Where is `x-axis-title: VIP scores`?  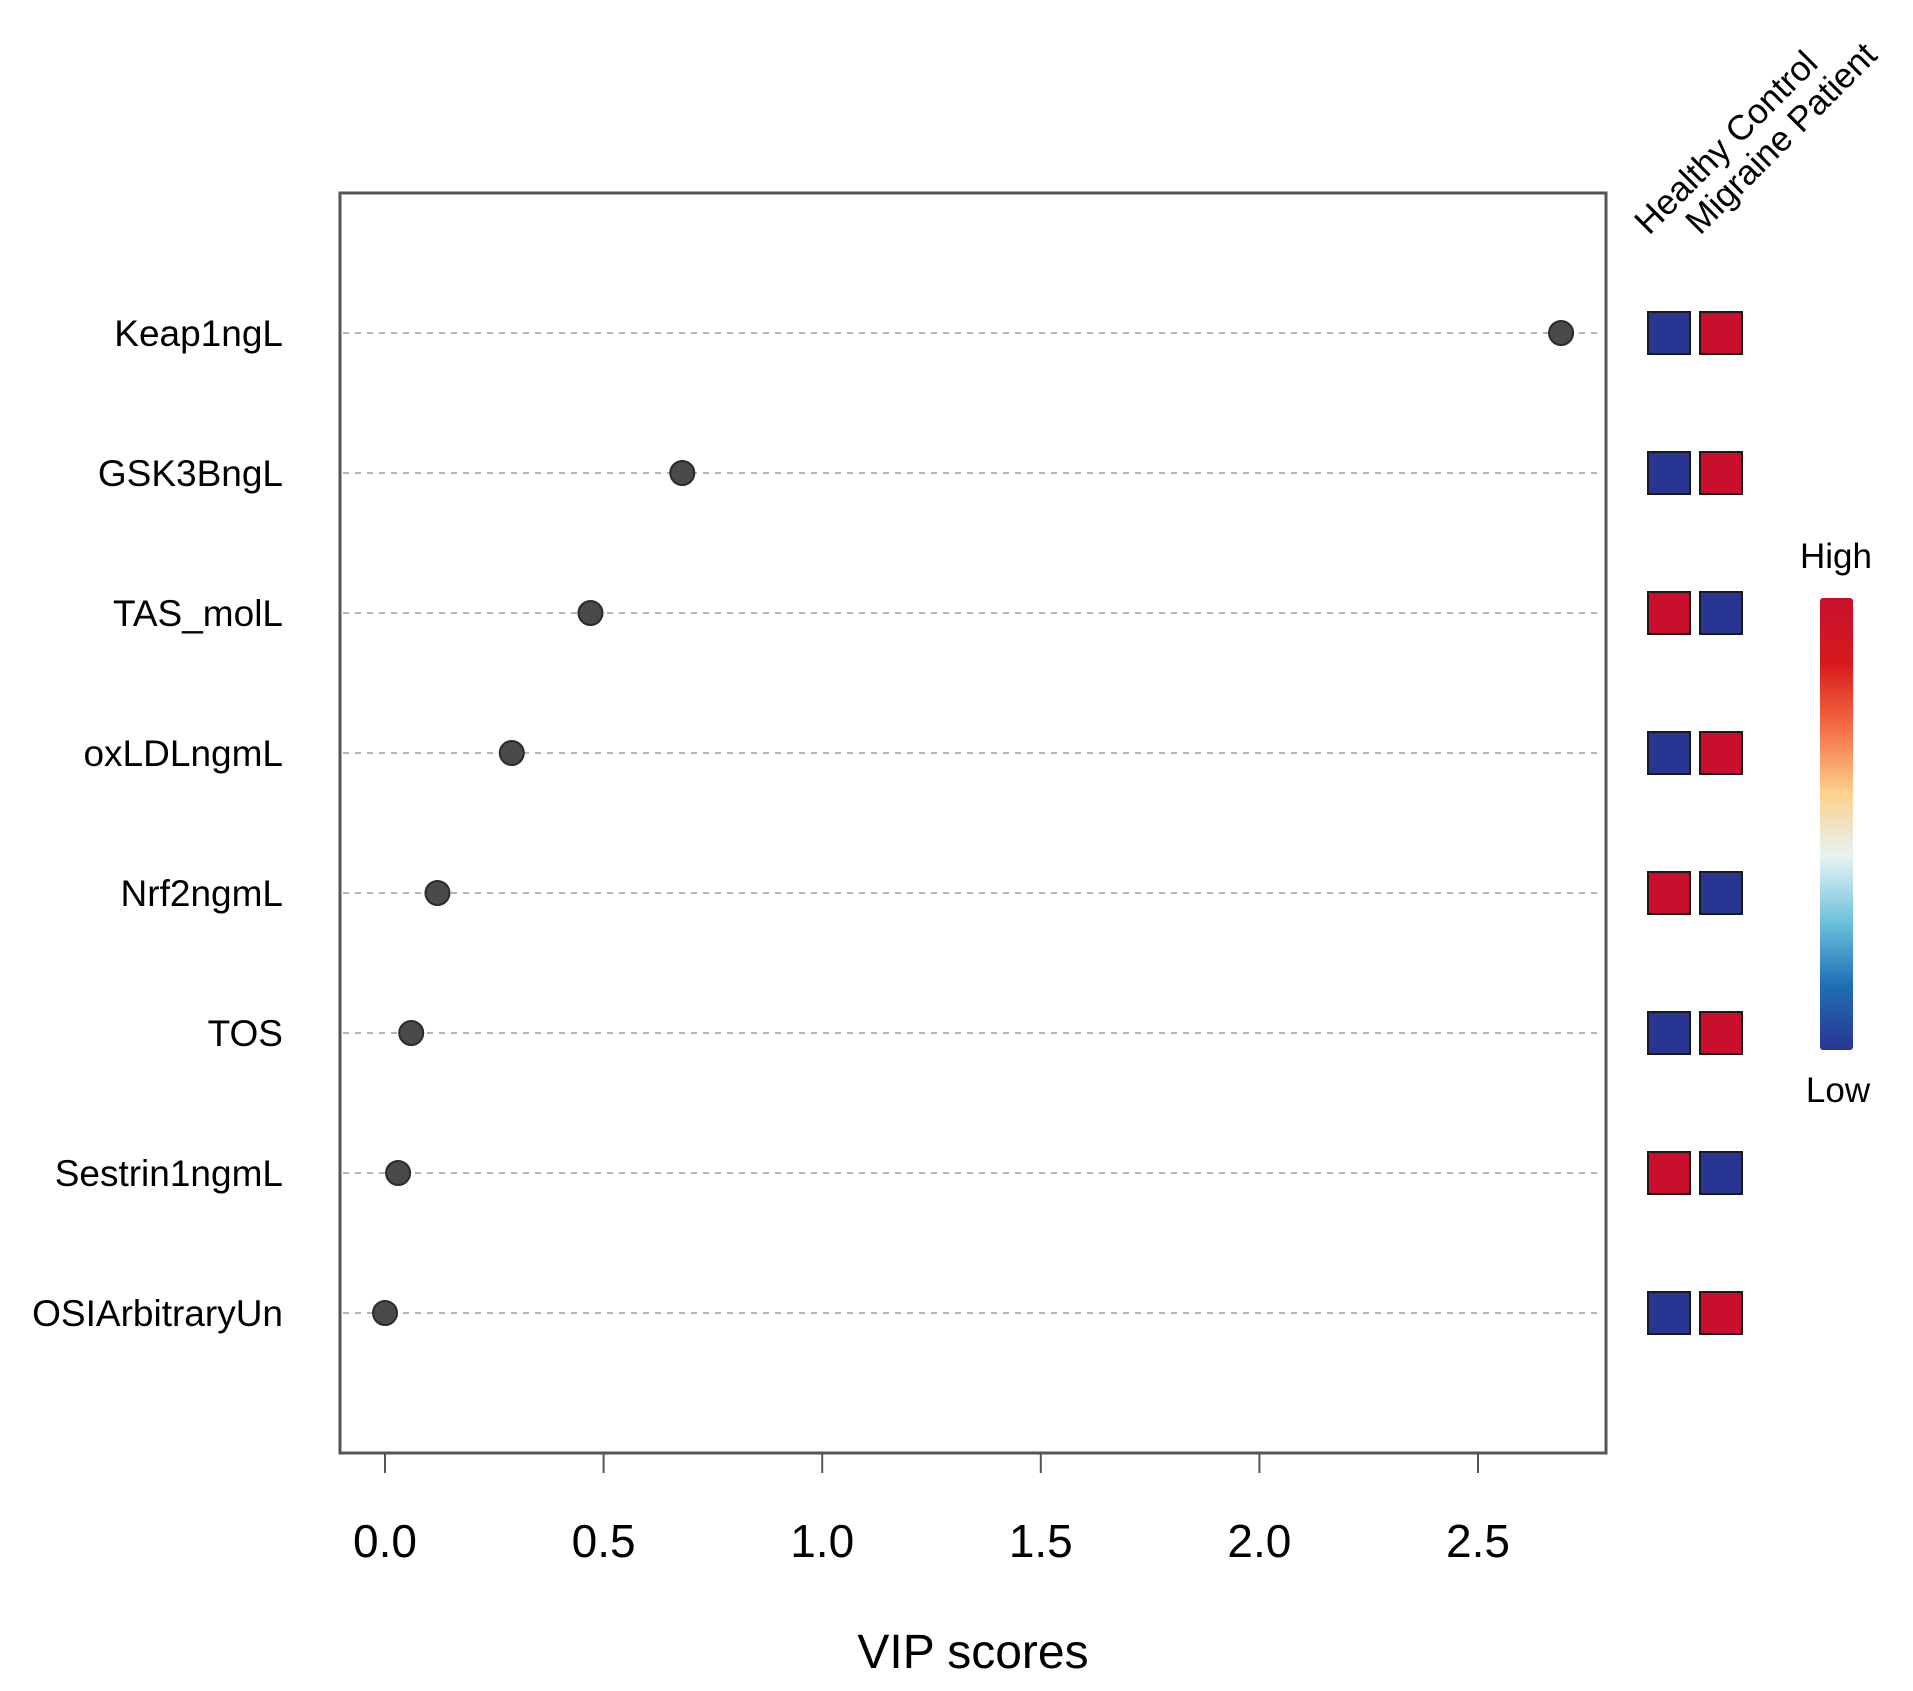 x-axis-title: VIP scores is located at coordinates (972, 1652).